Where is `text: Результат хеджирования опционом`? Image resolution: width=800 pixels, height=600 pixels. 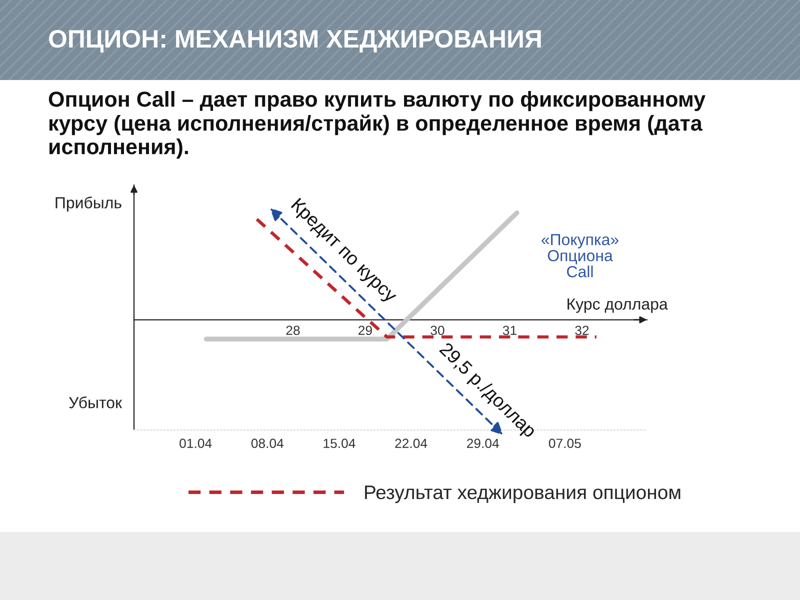 text: Результат хеджирования опционом is located at coordinates (522, 495).